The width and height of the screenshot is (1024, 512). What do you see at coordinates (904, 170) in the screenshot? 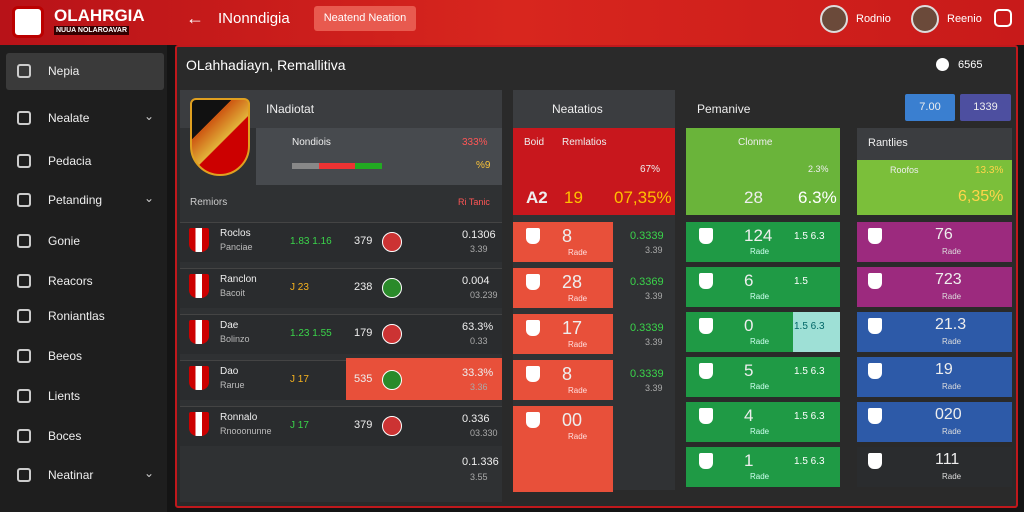
I see `card-title: Roofos` at bounding box center [904, 170].